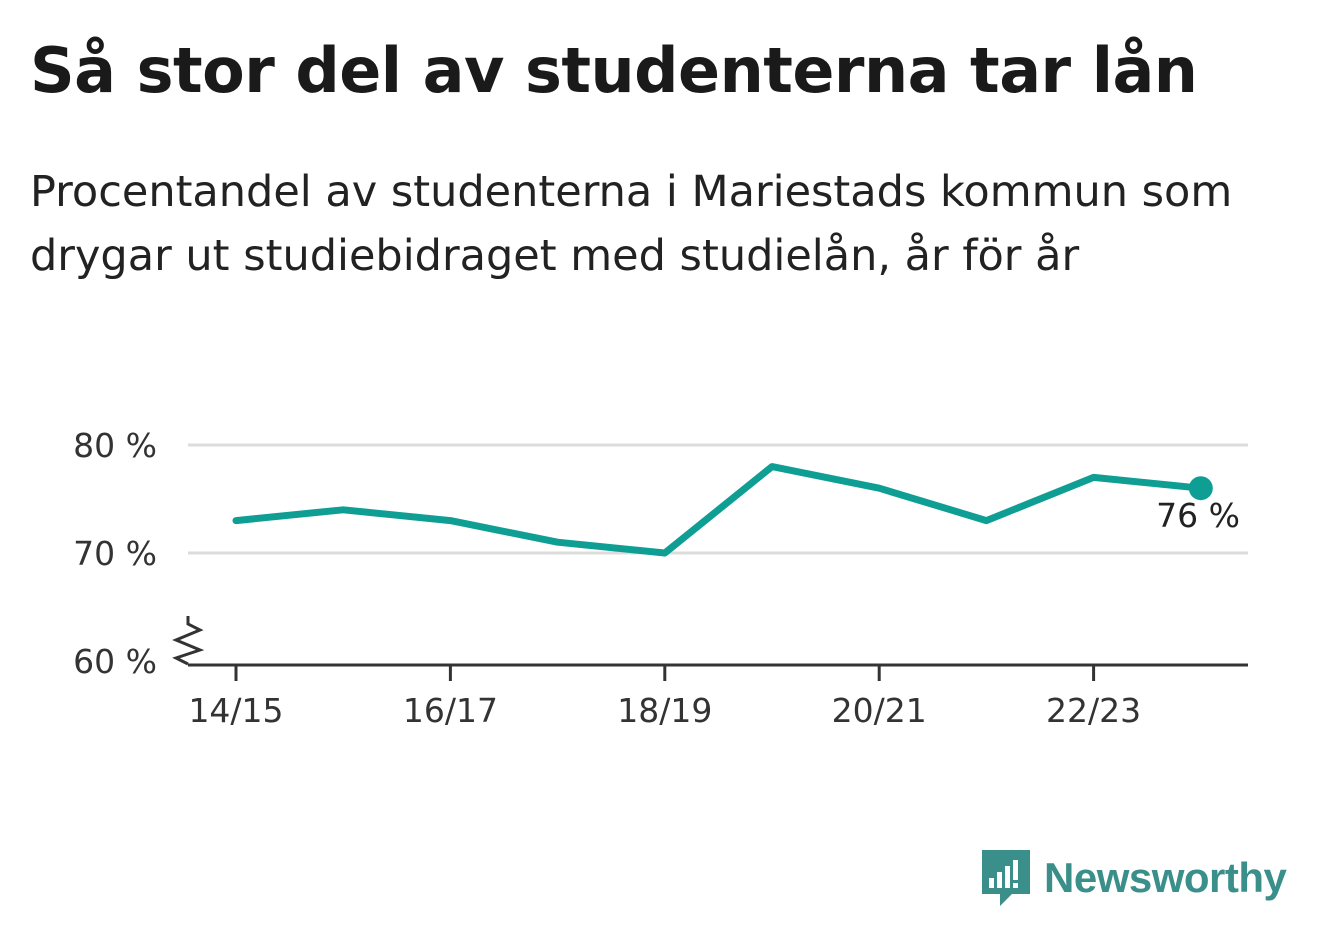 This screenshot has height=939, width=1322. I want to click on last-data-point, so click(1200, 488).